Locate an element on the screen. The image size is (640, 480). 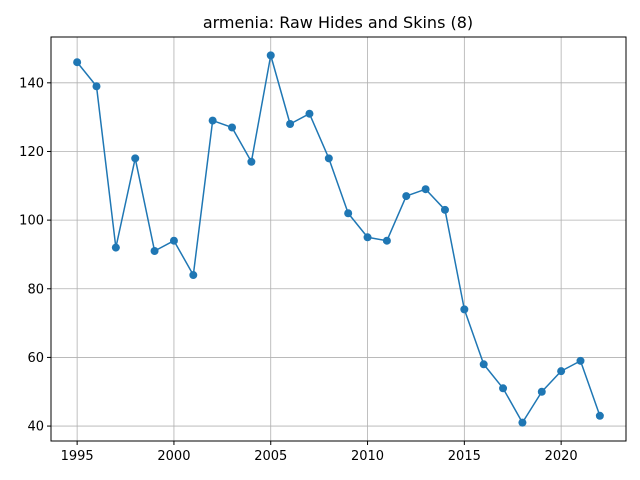
x-tick-label: 2015 is located at coordinates (464, 456).